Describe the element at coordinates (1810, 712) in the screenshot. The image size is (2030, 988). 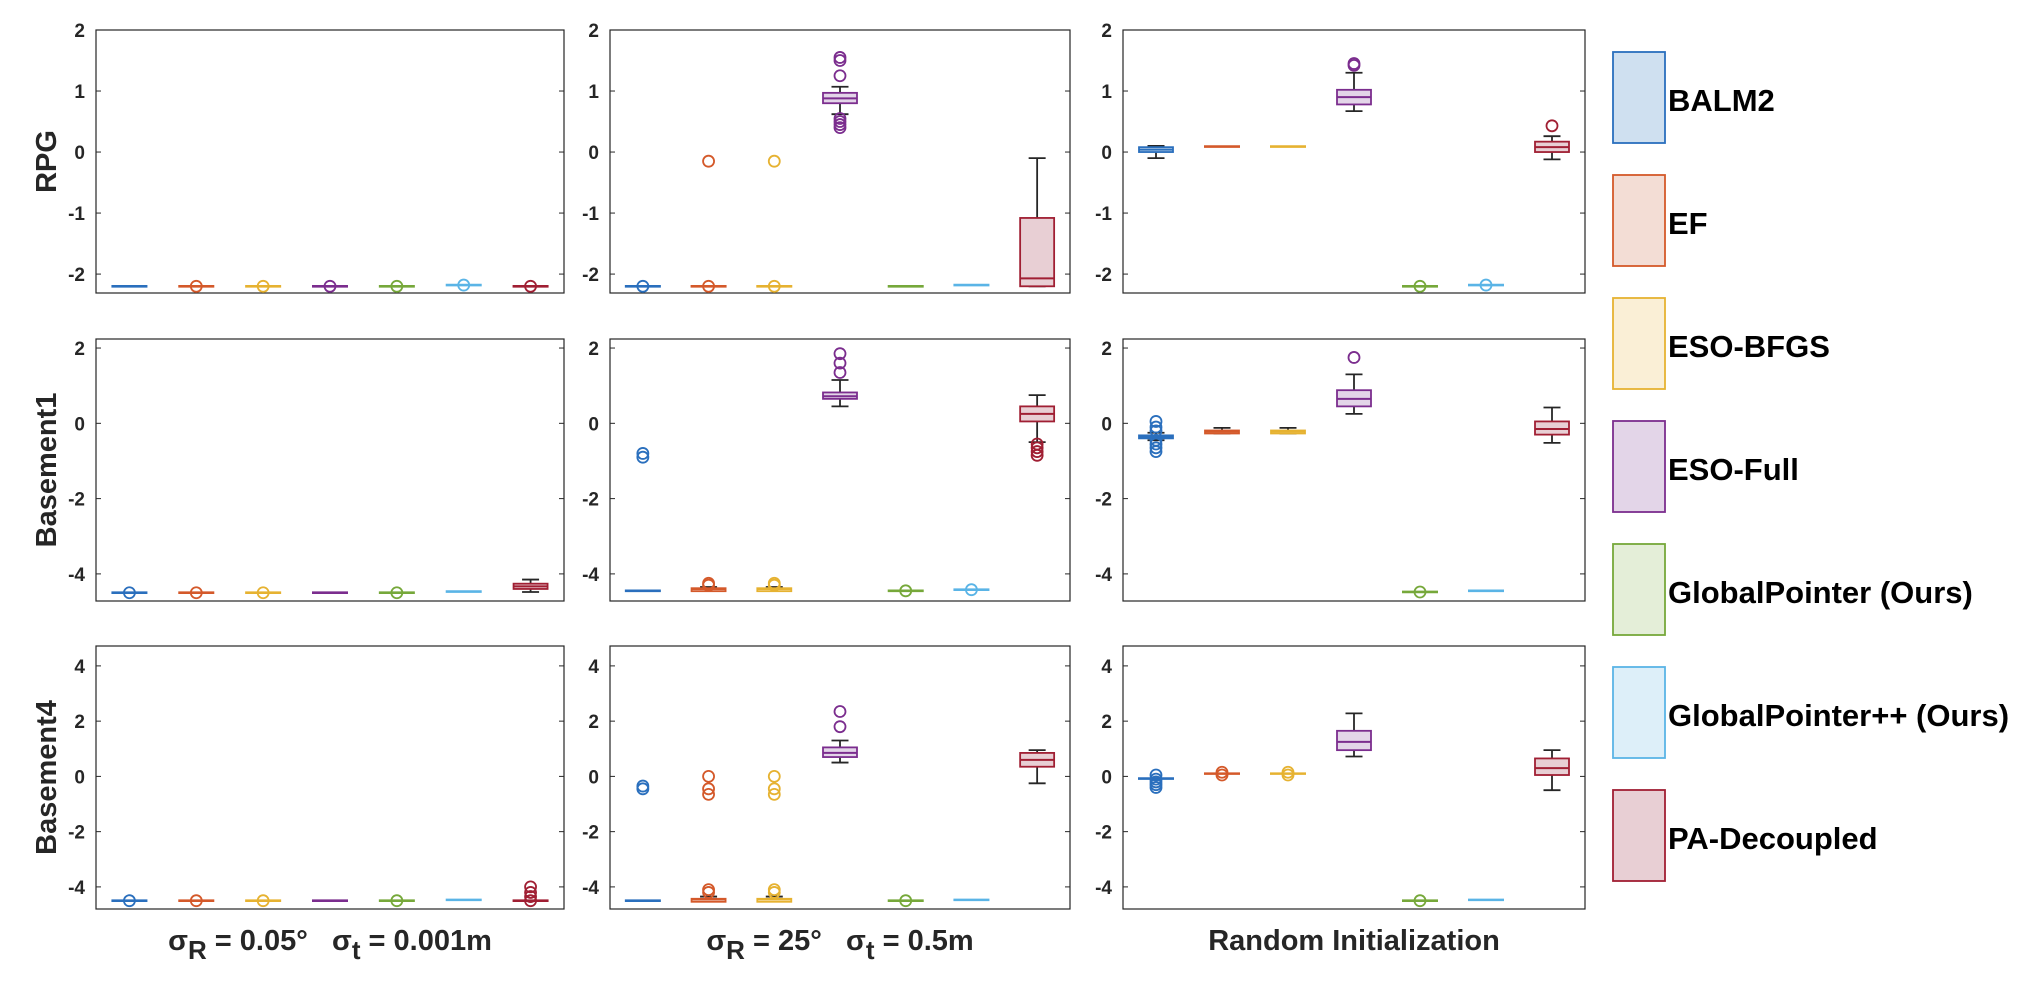
I see `legend-item: GlobalPointer++ (Ours)` at that location.